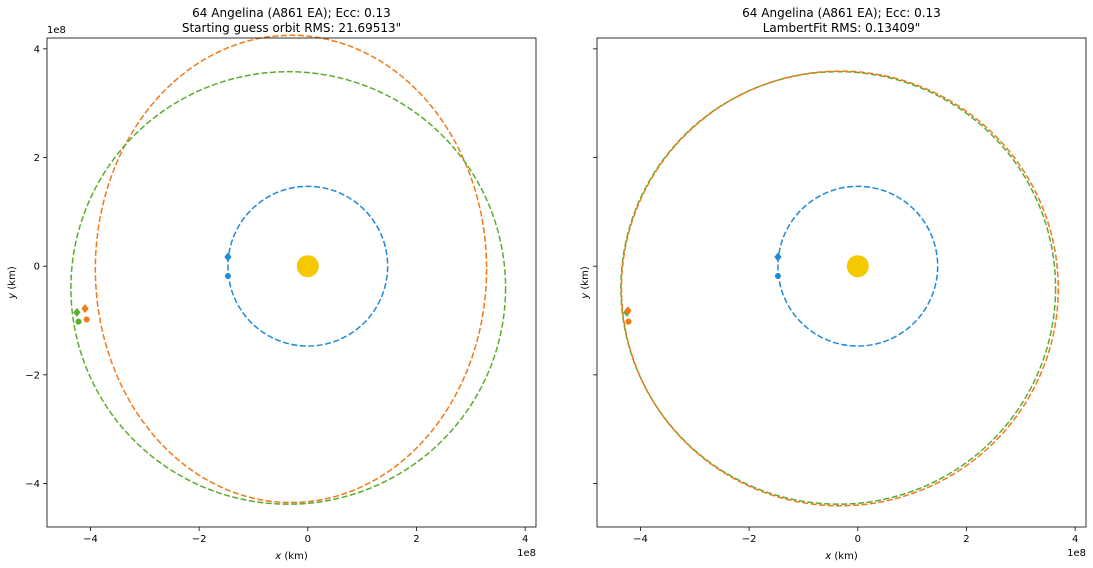 Image resolution: width=1093 pixels, height=568 pixels. Describe the element at coordinates (37, 267) in the screenshot. I see `y-tick-label: 0` at that location.